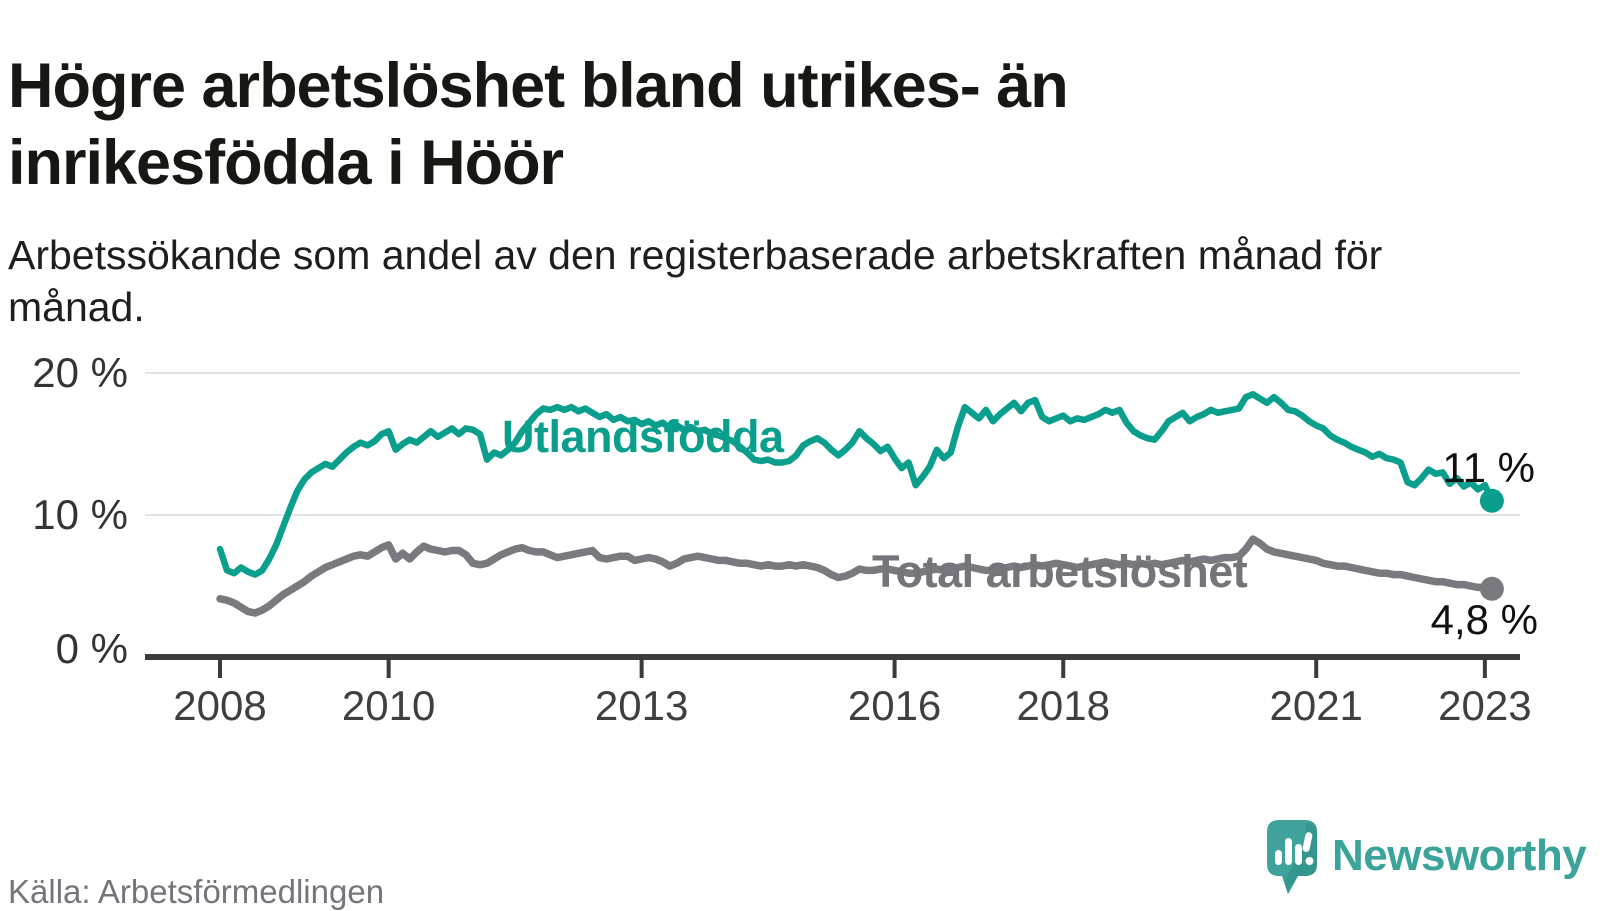 This screenshot has width=1600, height=911. Describe the element at coordinates (1063, 705) in the screenshot. I see `x-tick-label-2018: 2018` at that location.